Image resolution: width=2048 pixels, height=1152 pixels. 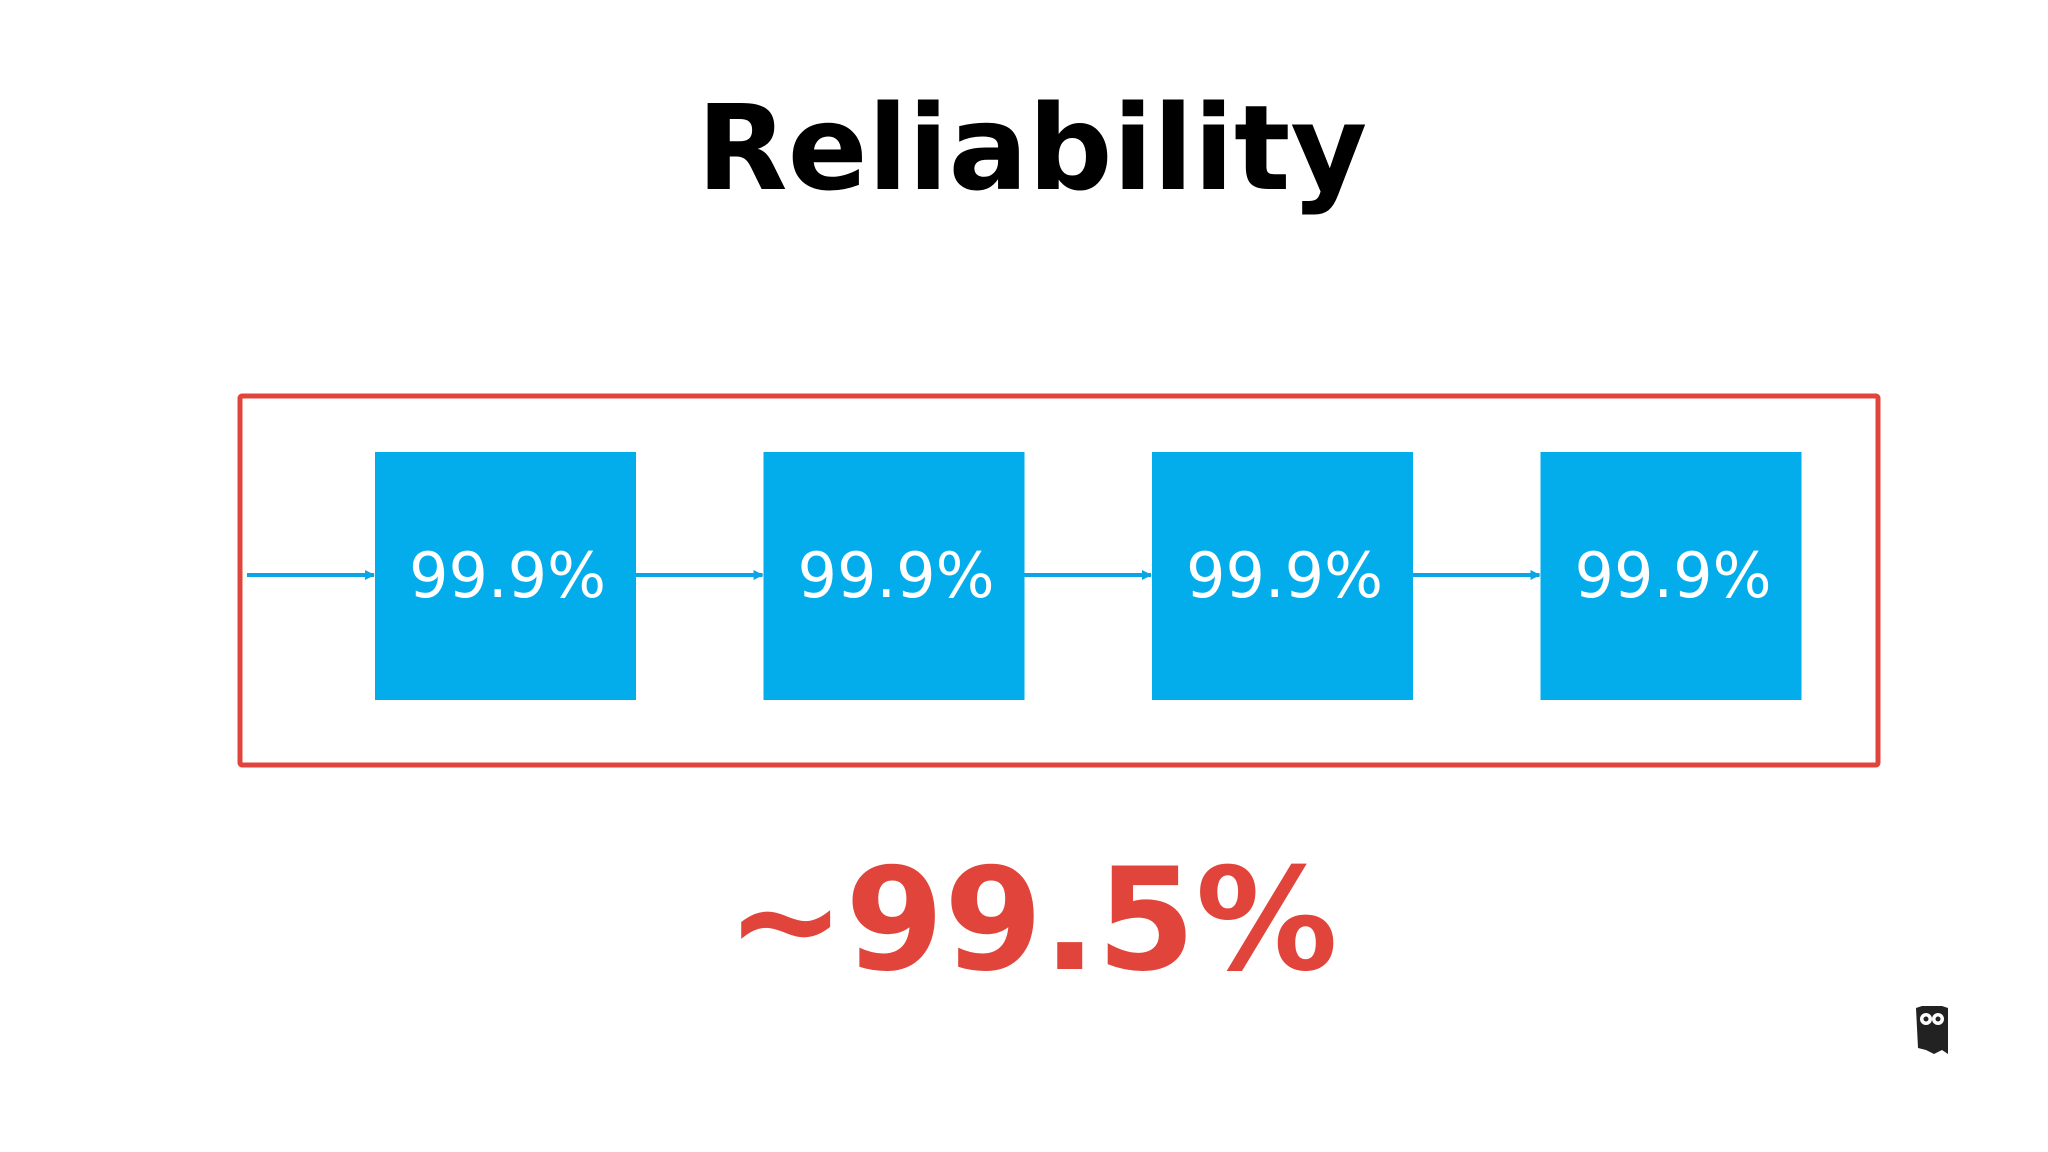 I want to click on result: ~99.5%, so click(x=1032, y=920).